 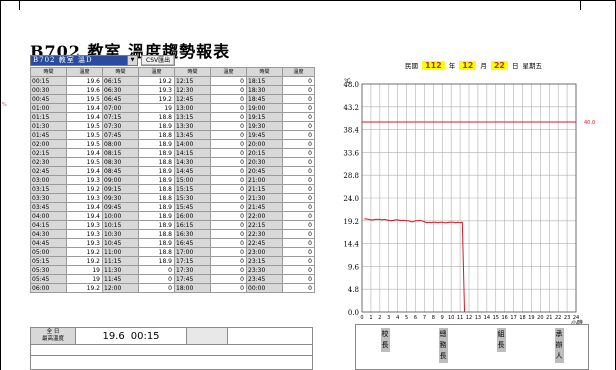 What do you see at coordinates (172, 108) in the screenshot?
I see `table-row: 01:00 19.4 07:00 19 13:00 0 19:00 0` at bounding box center [172, 108].